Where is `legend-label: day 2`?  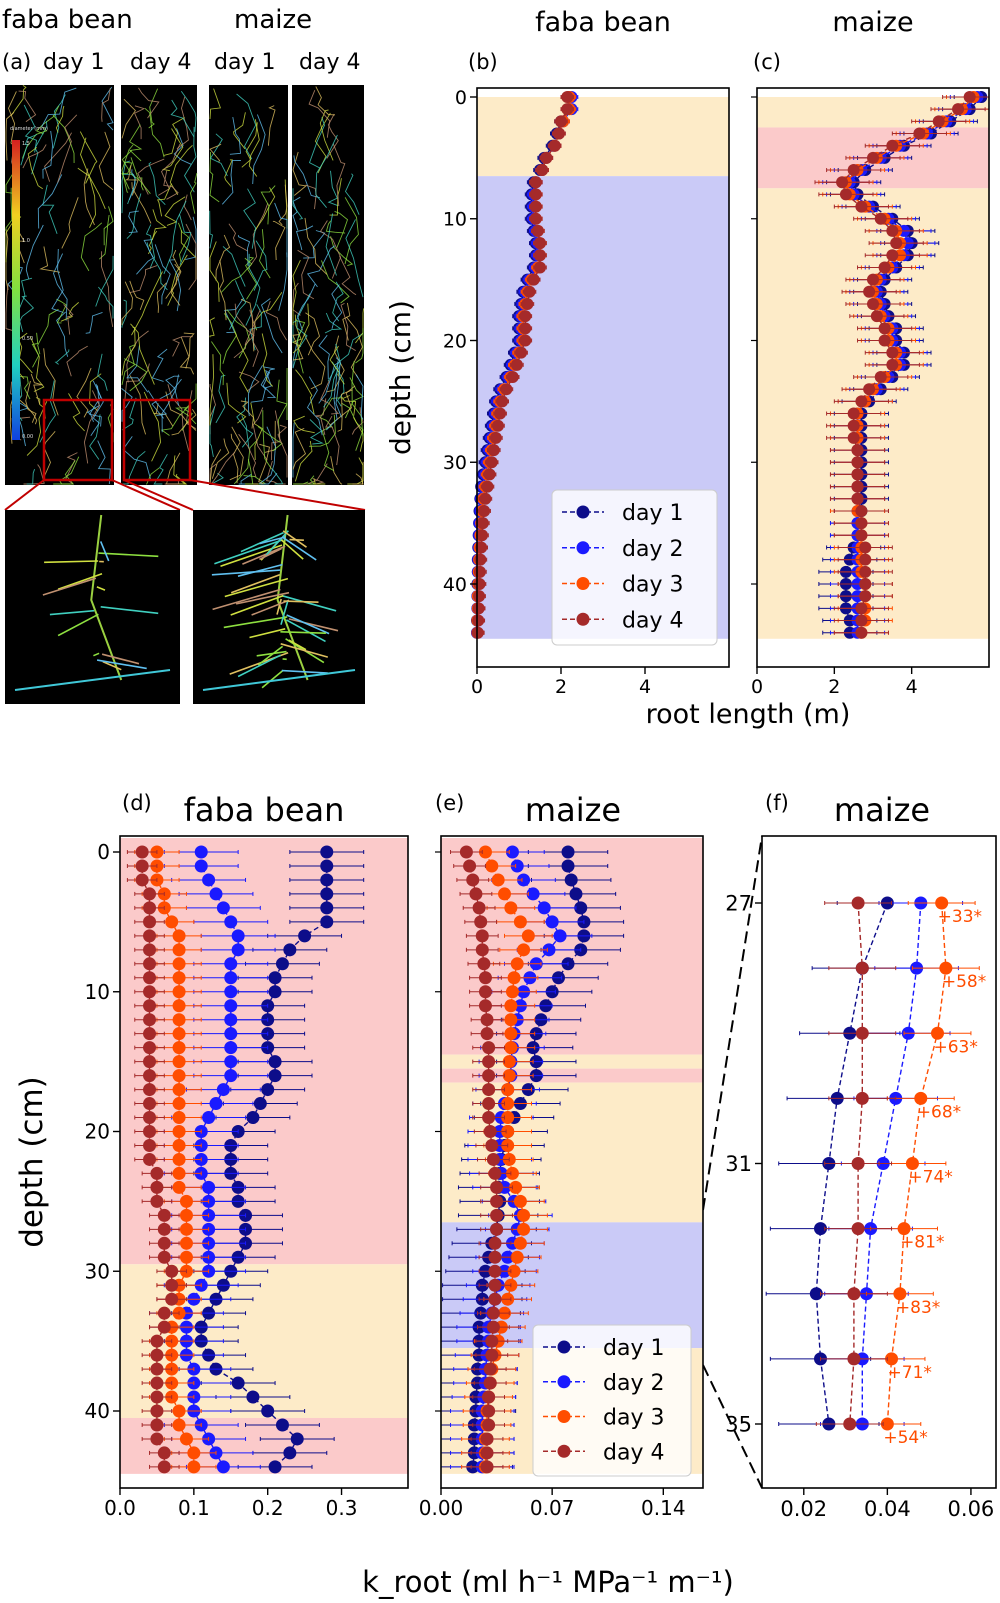
legend-label: day 2 is located at coordinates (633, 1383).